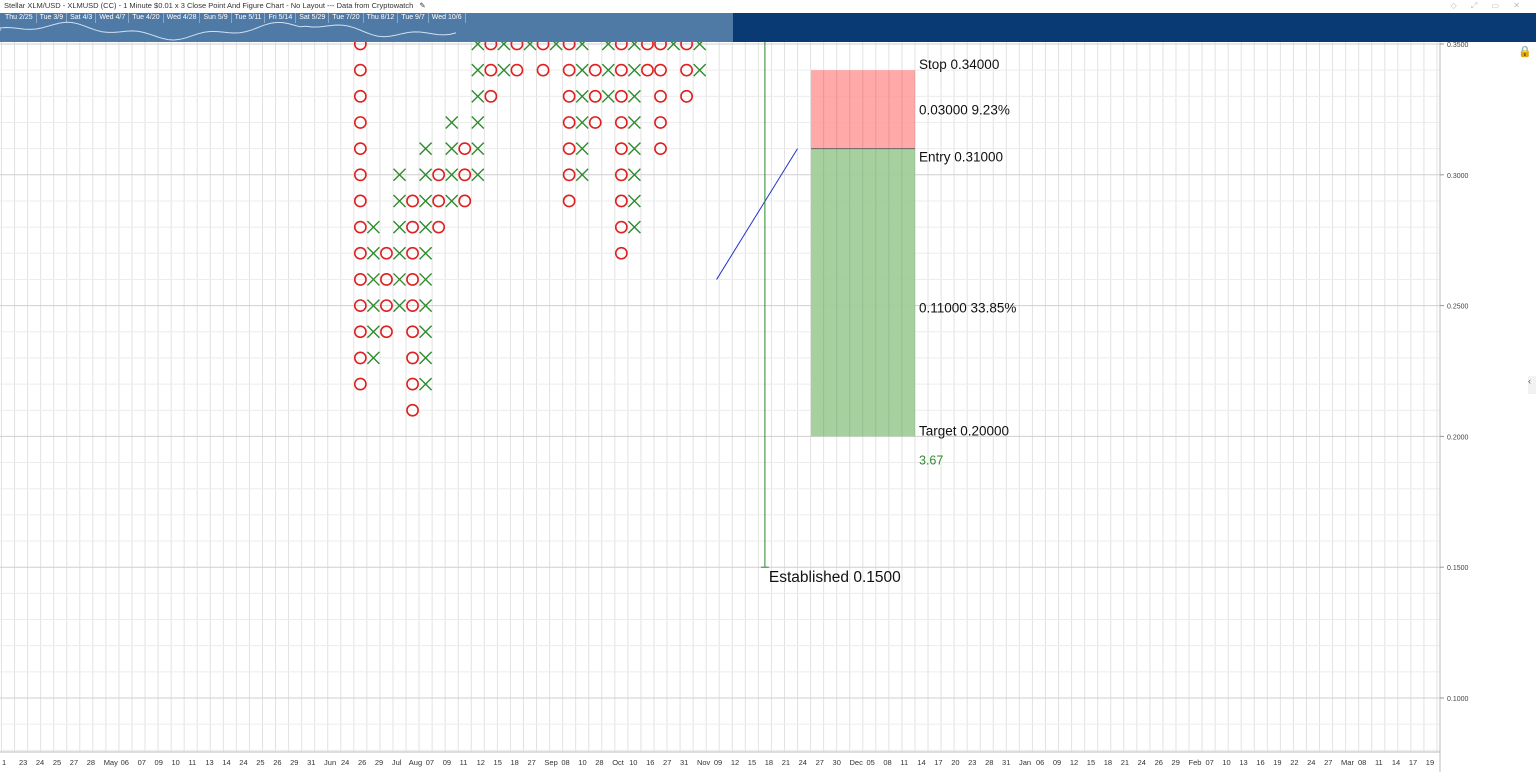 The width and height of the screenshot is (1536, 772). What do you see at coordinates (1347, 762) in the screenshot?
I see `x-tick-label: Mar` at bounding box center [1347, 762].